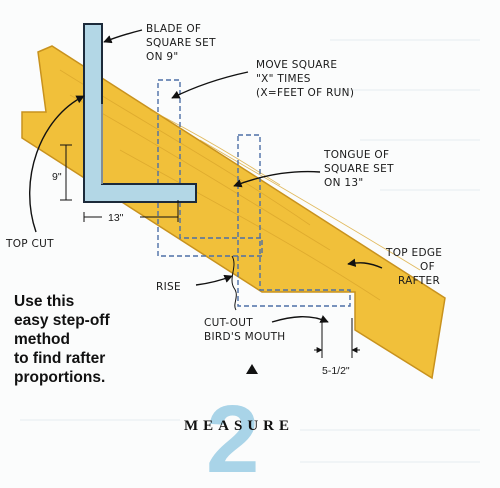 The image size is (500, 488). Describe the element at coordinates (182, 43) in the screenshot. I see `blade-label: BLADE OF SQUARE SET ON 9"` at that location.